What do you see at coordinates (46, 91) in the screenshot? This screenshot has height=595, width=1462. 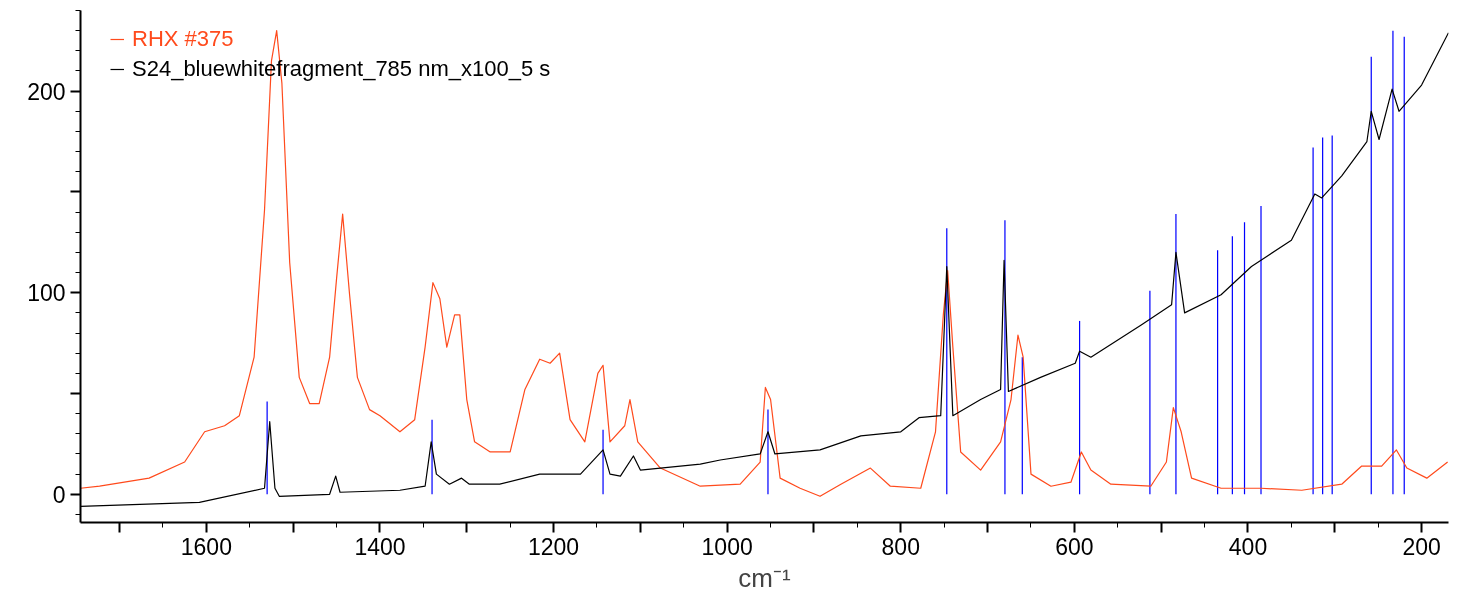 I see `y-tick-label: 200` at bounding box center [46, 91].